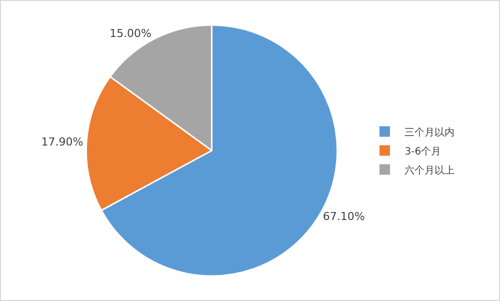 Image resolution: width=500 pixels, height=301 pixels. What do you see at coordinates (343, 216) in the screenshot?
I see `data-label: 67.10%` at bounding box center [343, 216].